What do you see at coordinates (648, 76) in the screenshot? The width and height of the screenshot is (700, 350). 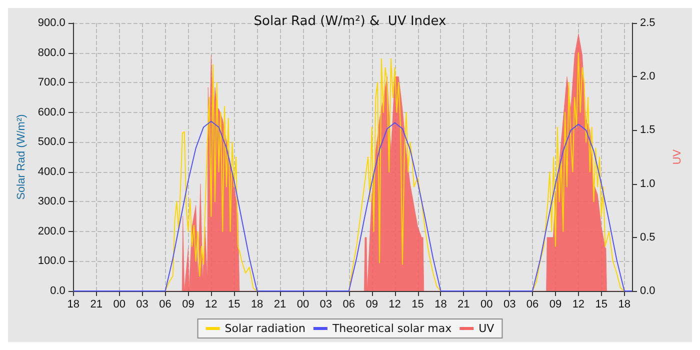 I see `y2-tick-label: 2.0` at bounding box center [648, 76].